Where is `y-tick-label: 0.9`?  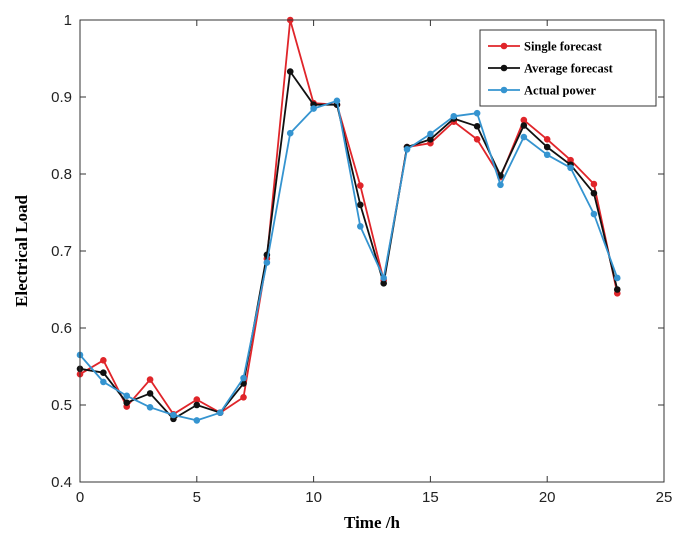
y-tick-label: 0.9 is located at coordinates (61, 97).